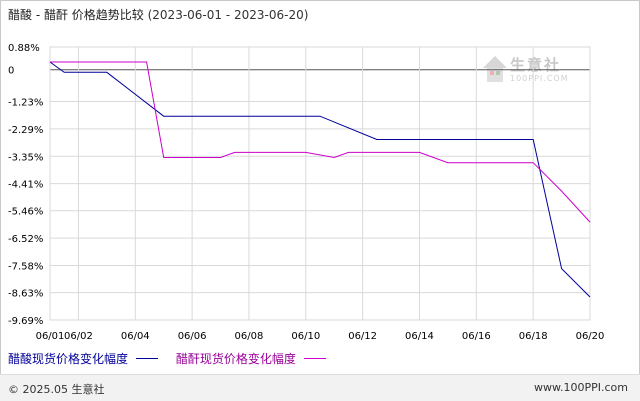  What do you see at coordinates (305, 336) in the screenshot?
I see `x-tick-label: 06/10` at bounding box center [305, 336].